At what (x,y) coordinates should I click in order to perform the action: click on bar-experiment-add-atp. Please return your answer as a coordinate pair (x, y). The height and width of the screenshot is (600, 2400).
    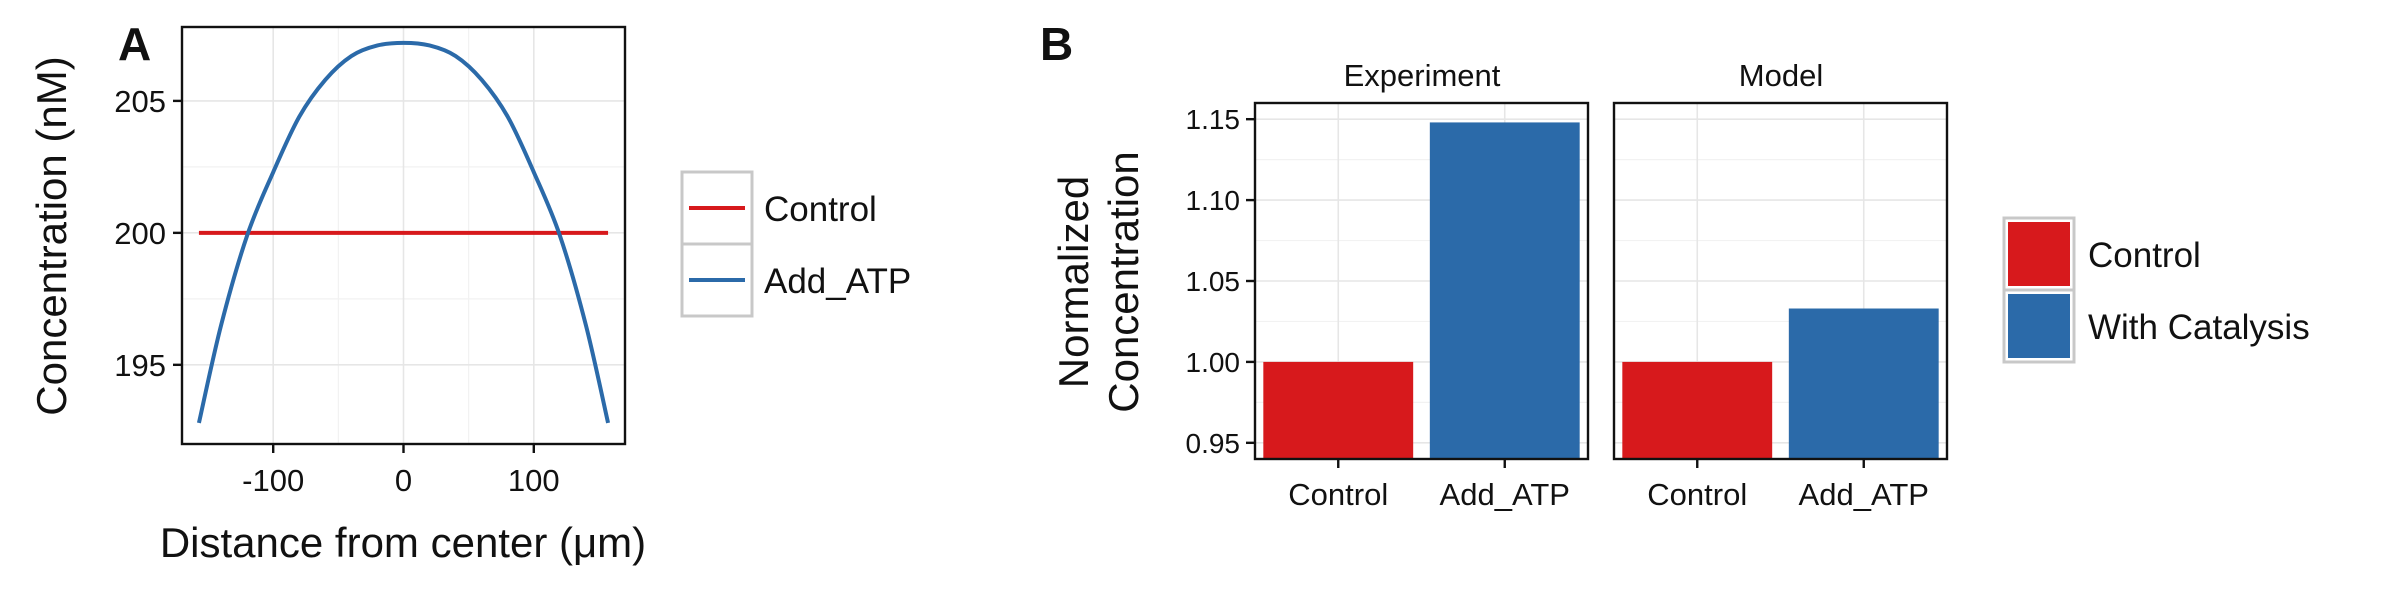
    Looking at the image, I should click on (1504, 290).